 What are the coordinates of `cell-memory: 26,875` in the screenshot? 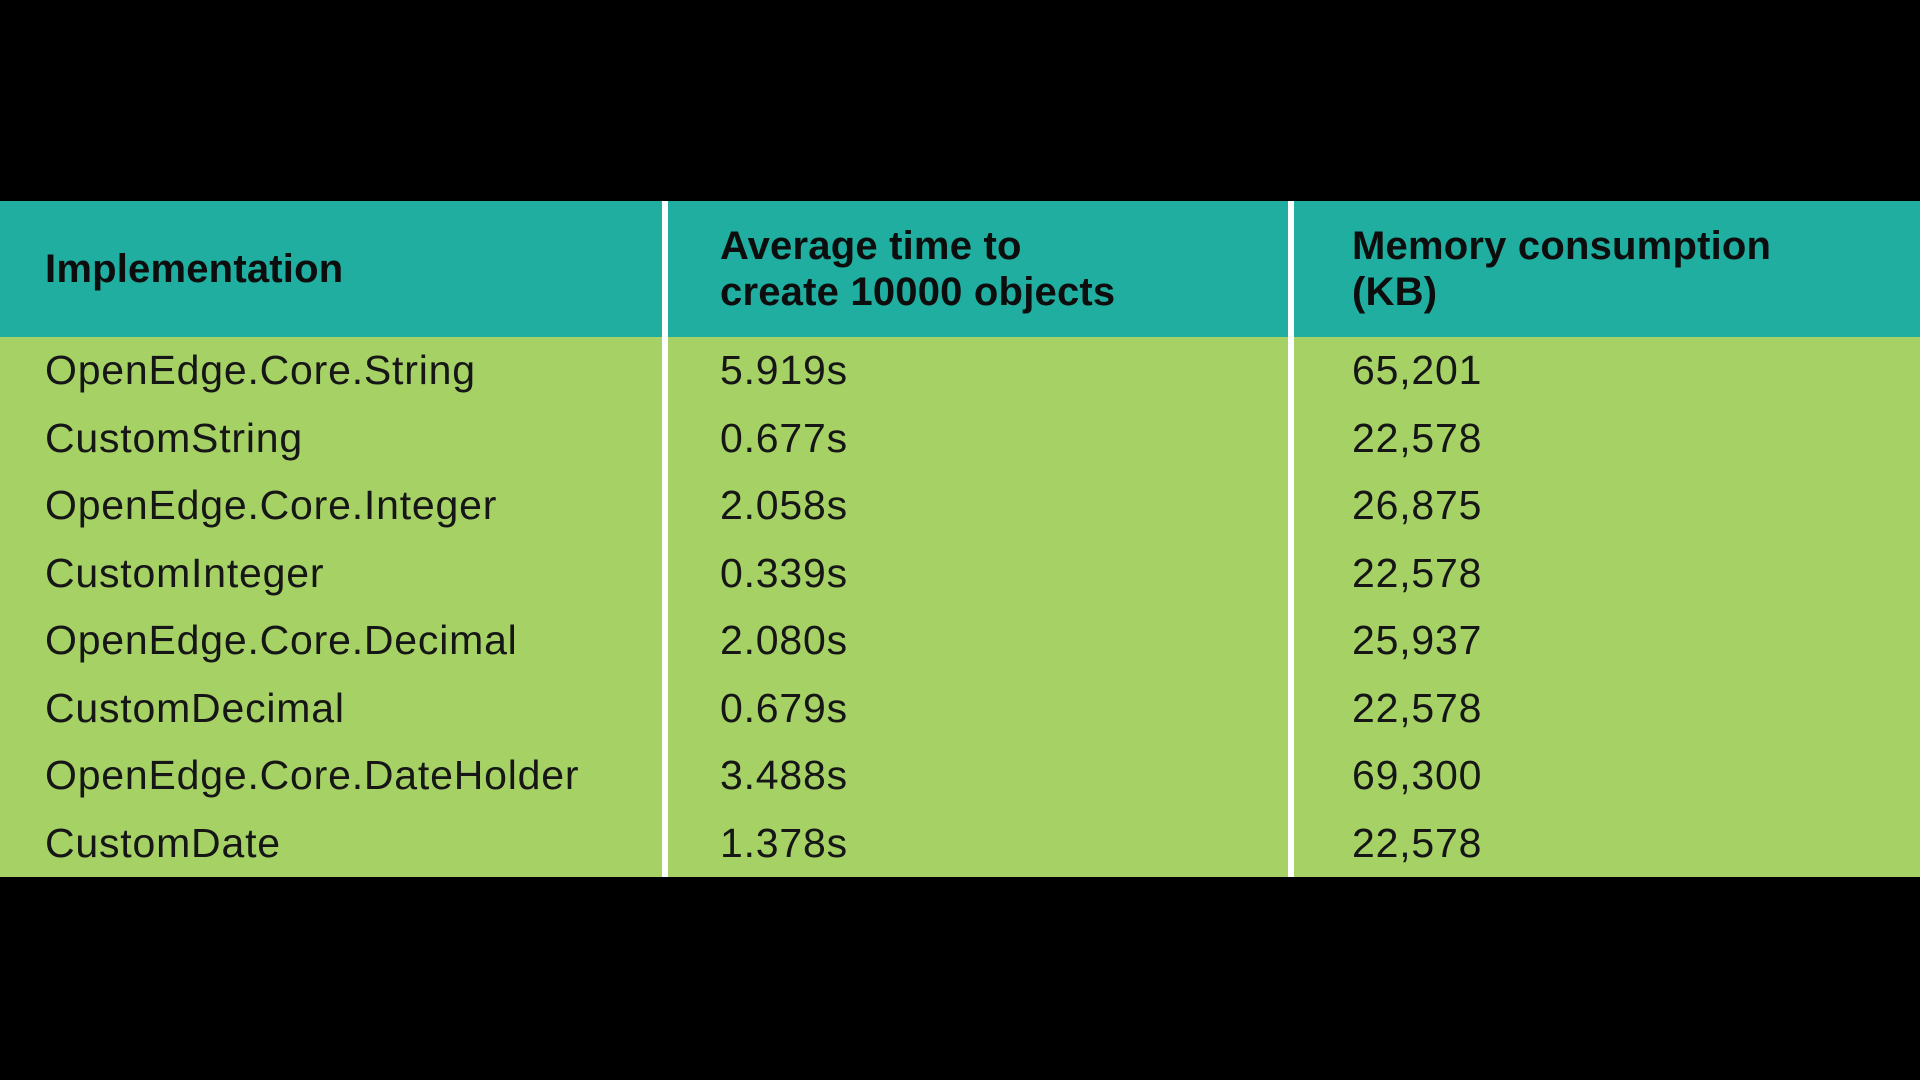 It's located at (1604, 506).